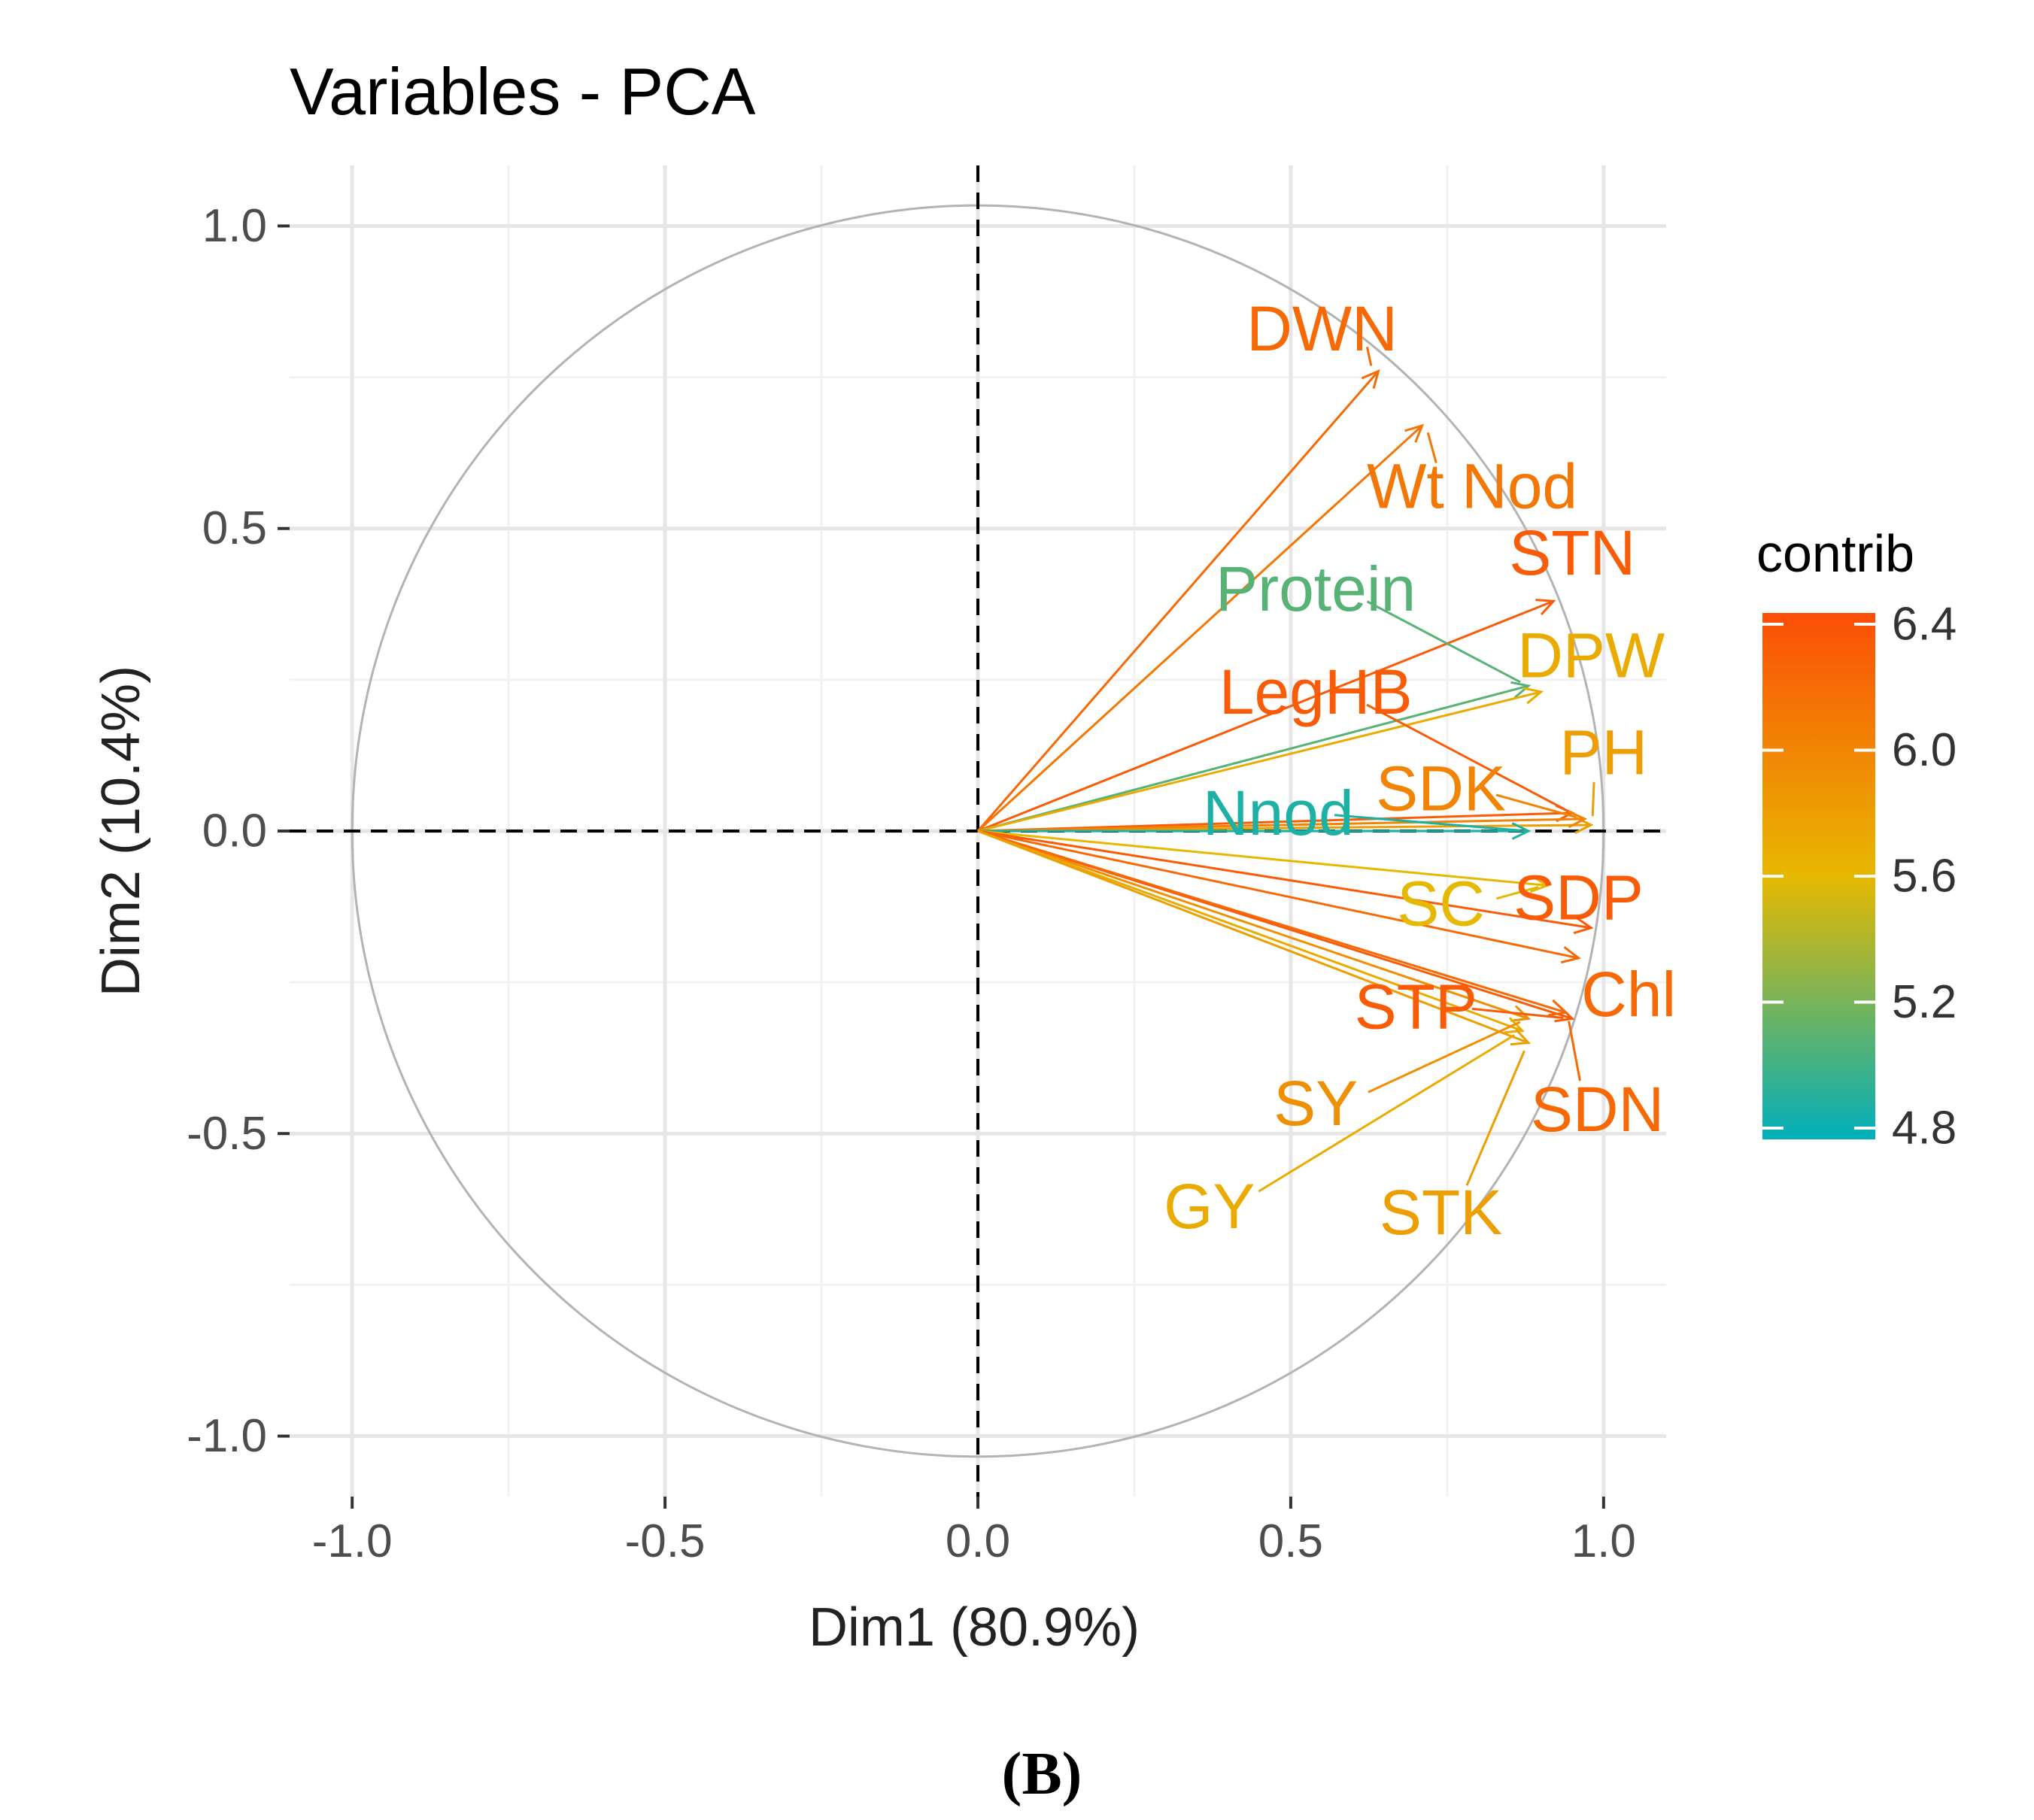 This screenshot has width=2034, height=1820. What do you see at coordinates (1316, 692) in the screenshot?
I see `label-leghb: LegHB` at bounding box center [1316, 692].